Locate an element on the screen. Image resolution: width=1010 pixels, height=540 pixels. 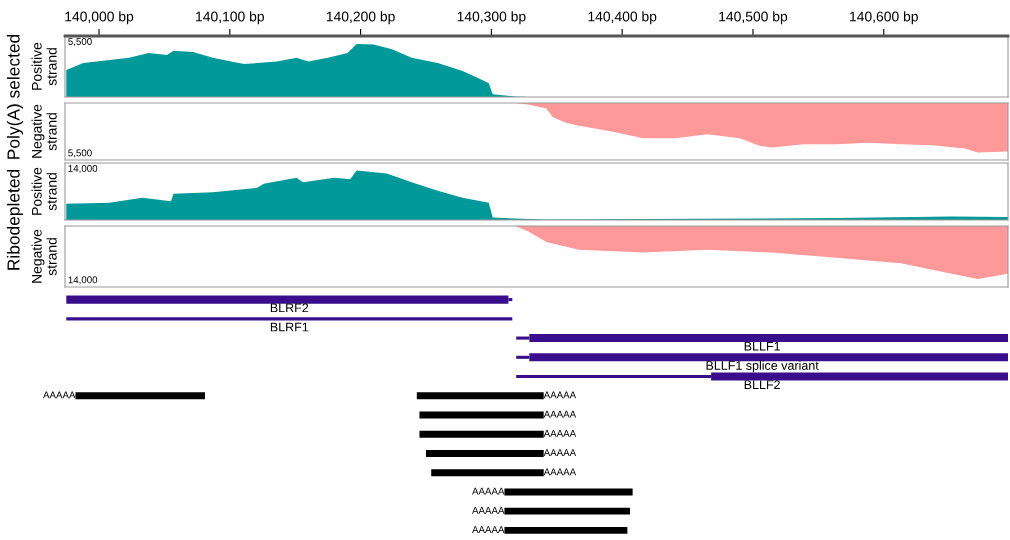
x-tick-label: 140,400 bp is located at coordinates (622, 18).